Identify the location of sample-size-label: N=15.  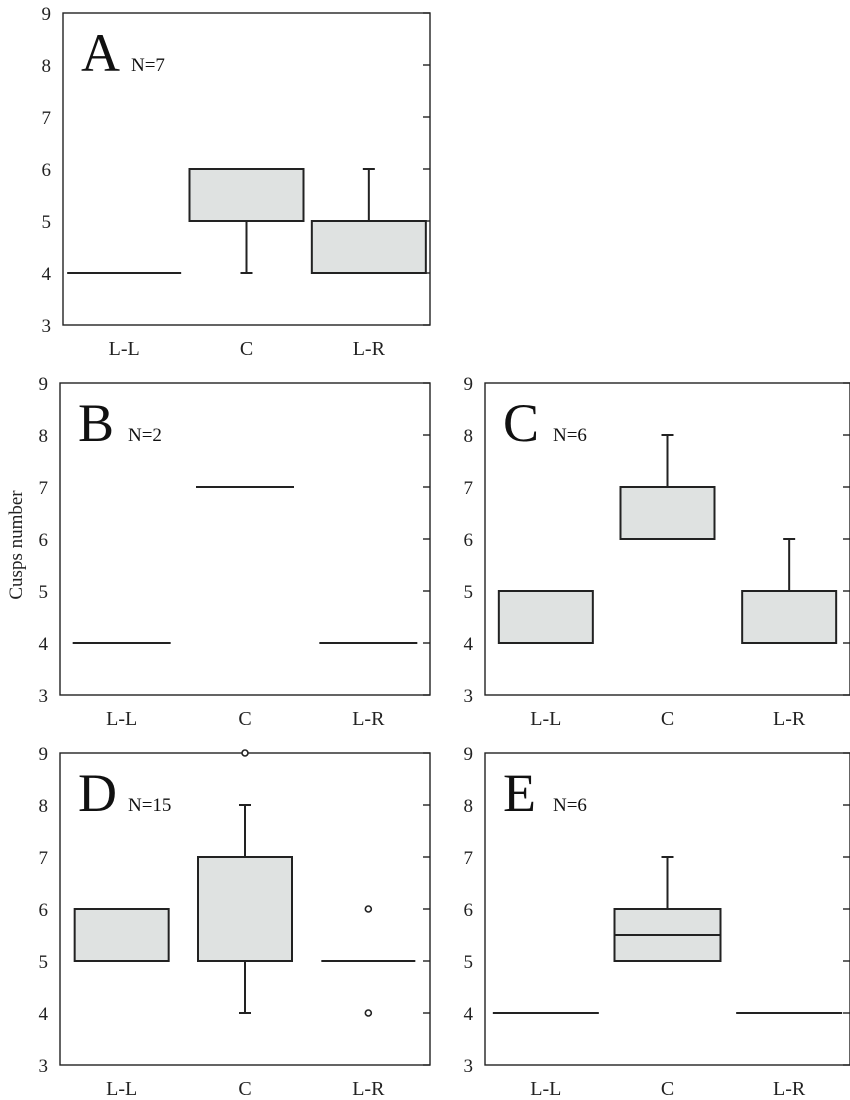
(149, 805).